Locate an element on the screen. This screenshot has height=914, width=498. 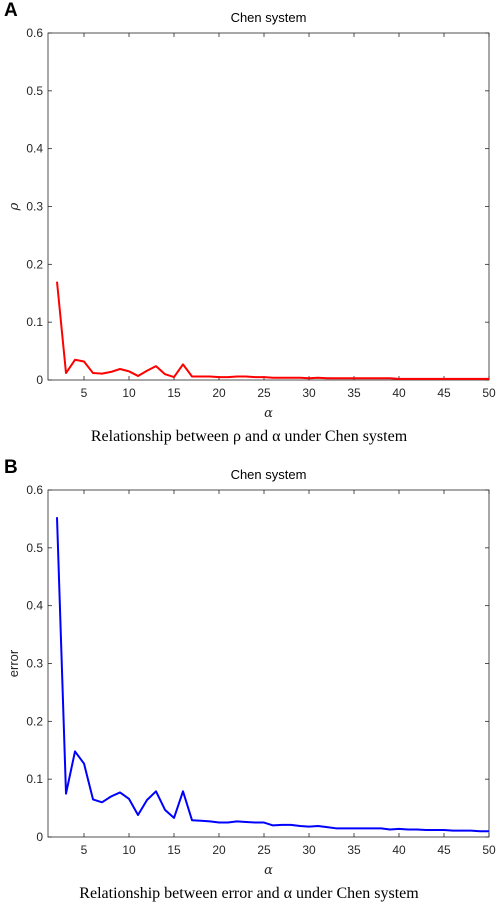
panel-label-b: B is located at coordinates (11, 467).